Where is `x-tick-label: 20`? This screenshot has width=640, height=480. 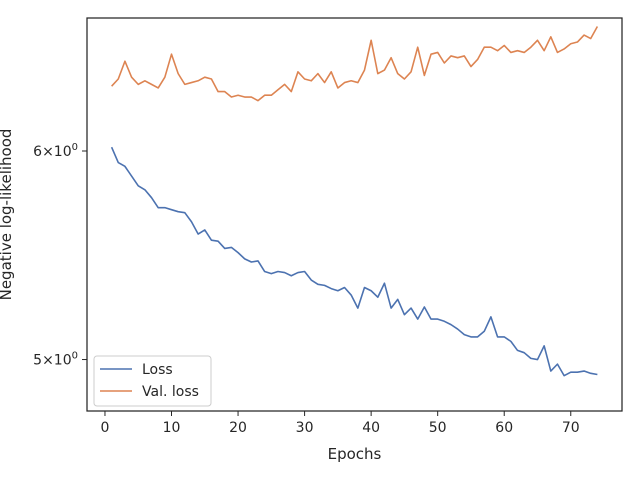 x-tick-label: 20 is located at coordinates (238, 428).